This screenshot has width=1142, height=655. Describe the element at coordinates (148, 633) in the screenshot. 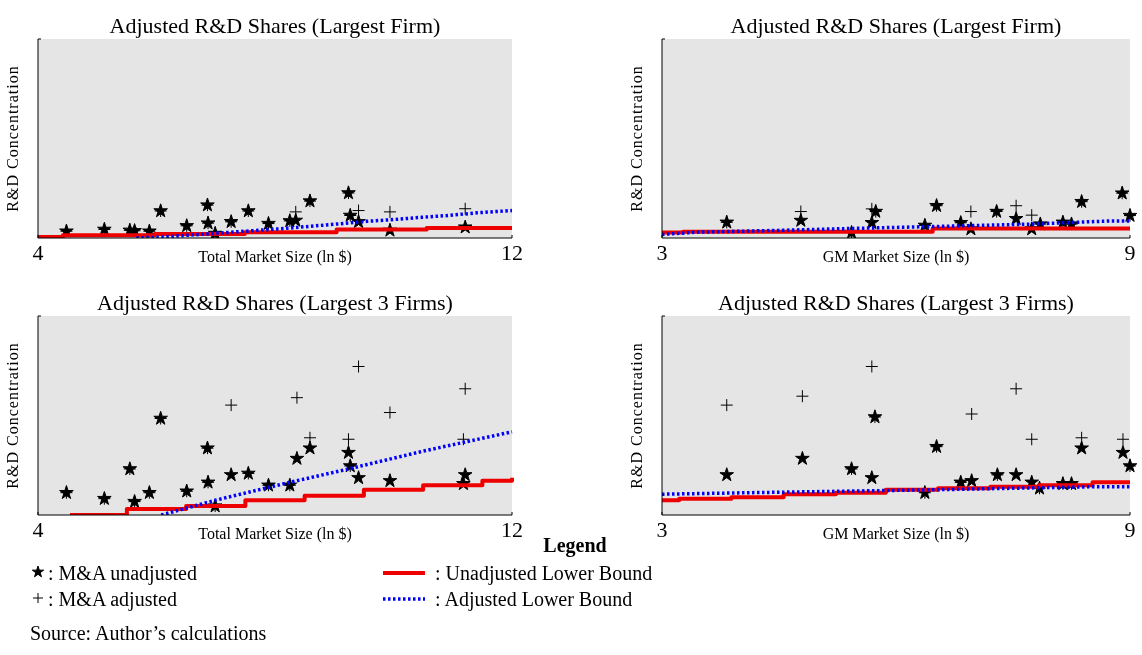

I see `source-note: Source: Author’s calculations` at that location.